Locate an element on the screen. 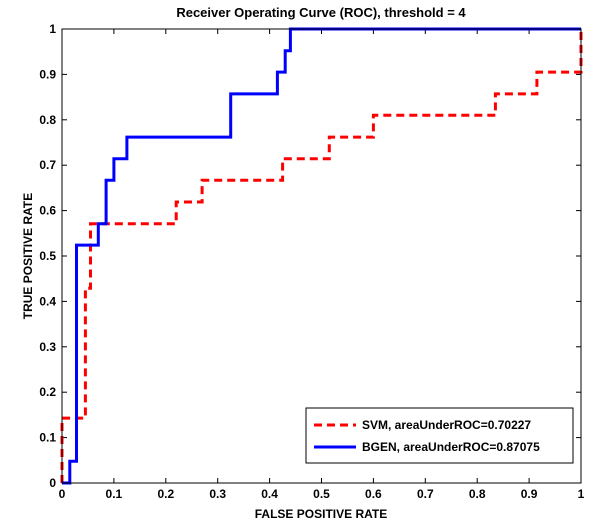  y-axis-label: TRUE POSITIVE RATE is located at coordinates (28, 256).